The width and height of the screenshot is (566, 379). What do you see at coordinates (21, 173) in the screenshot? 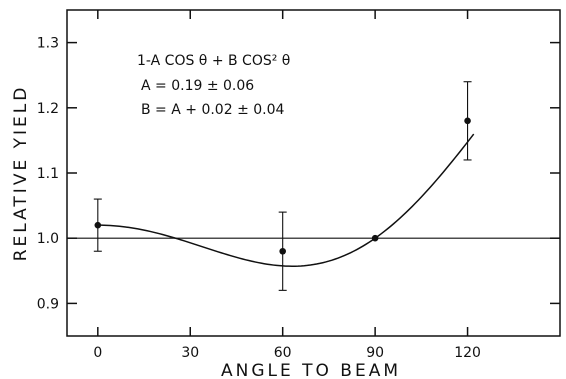
I see `y-axis-title: RELATIVE YIELD` at bounding box center [21, 173].